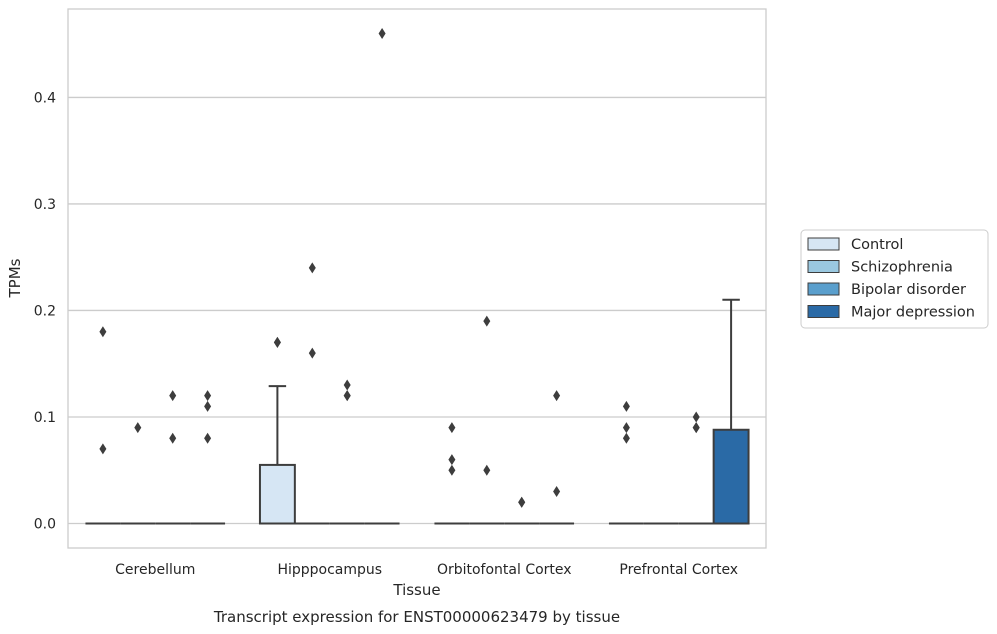  I want to click on y-tick-label: 0.2, so click(45, 311).